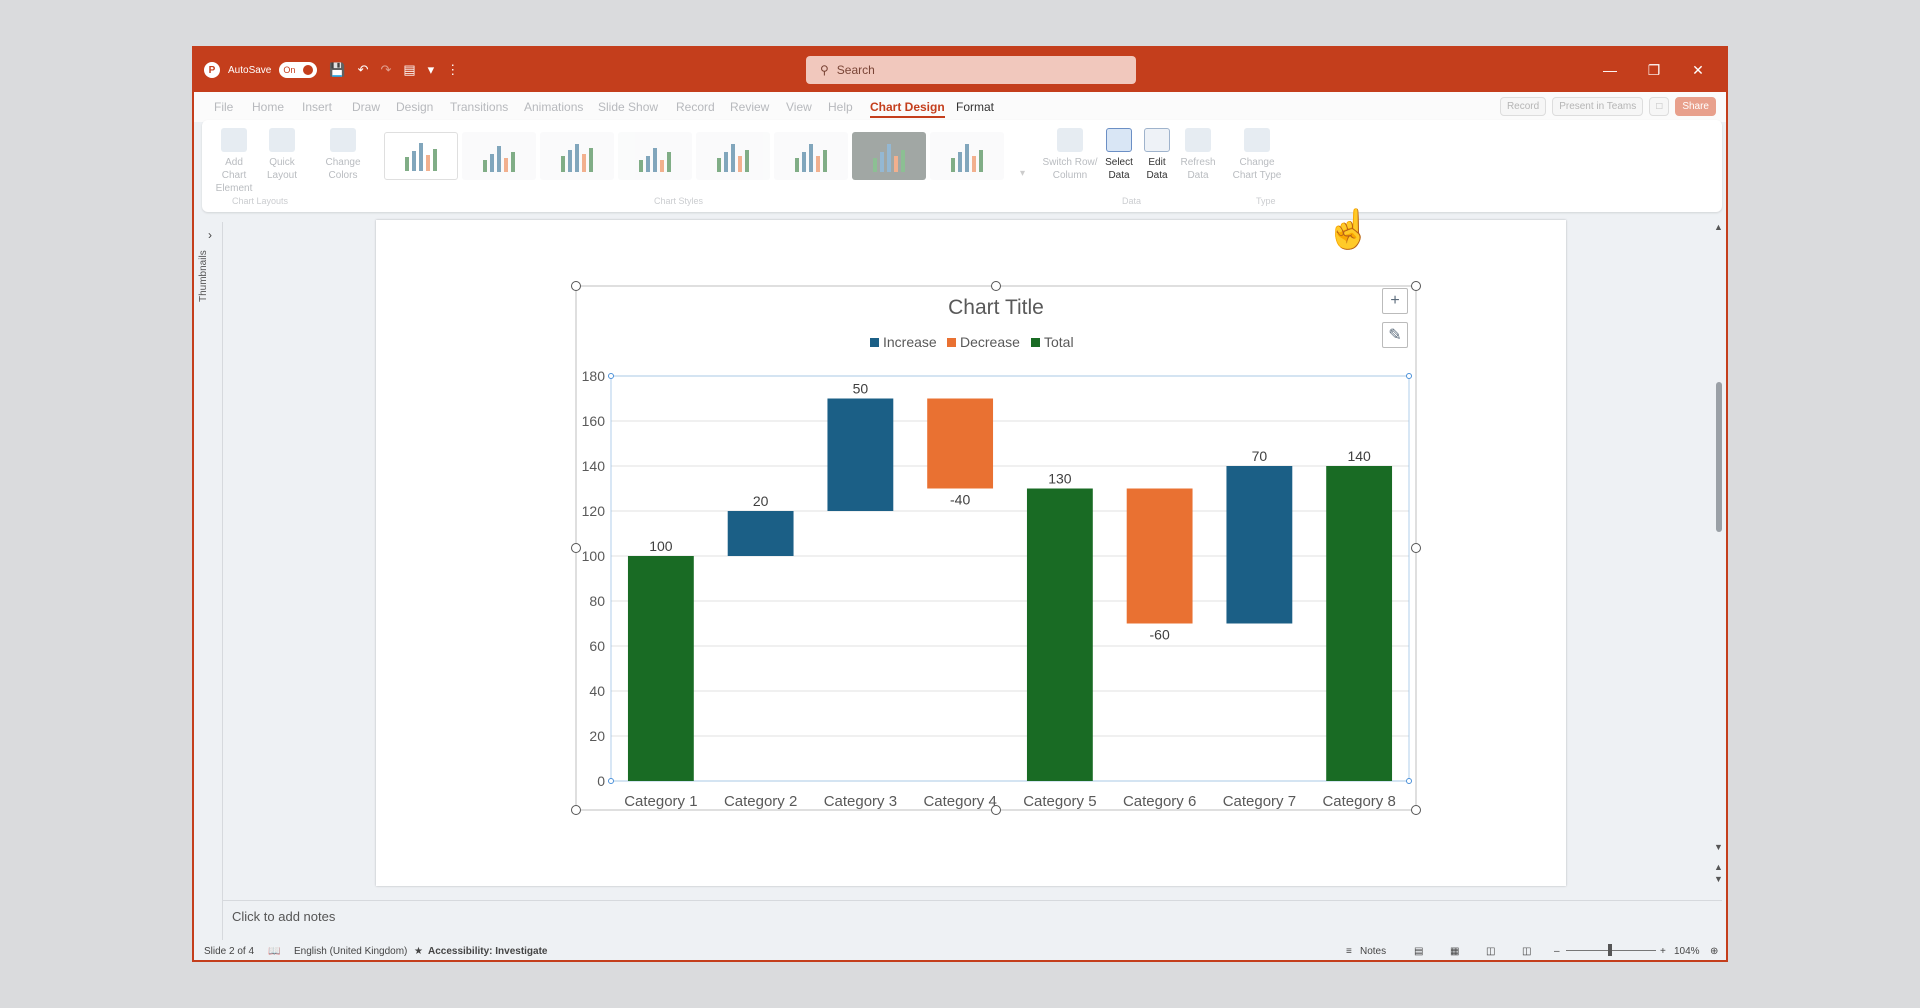  What do you see at coordinates (337, 69) in the screenshot?
I see `save-icon: 💾` at bounding box center [337, 69].